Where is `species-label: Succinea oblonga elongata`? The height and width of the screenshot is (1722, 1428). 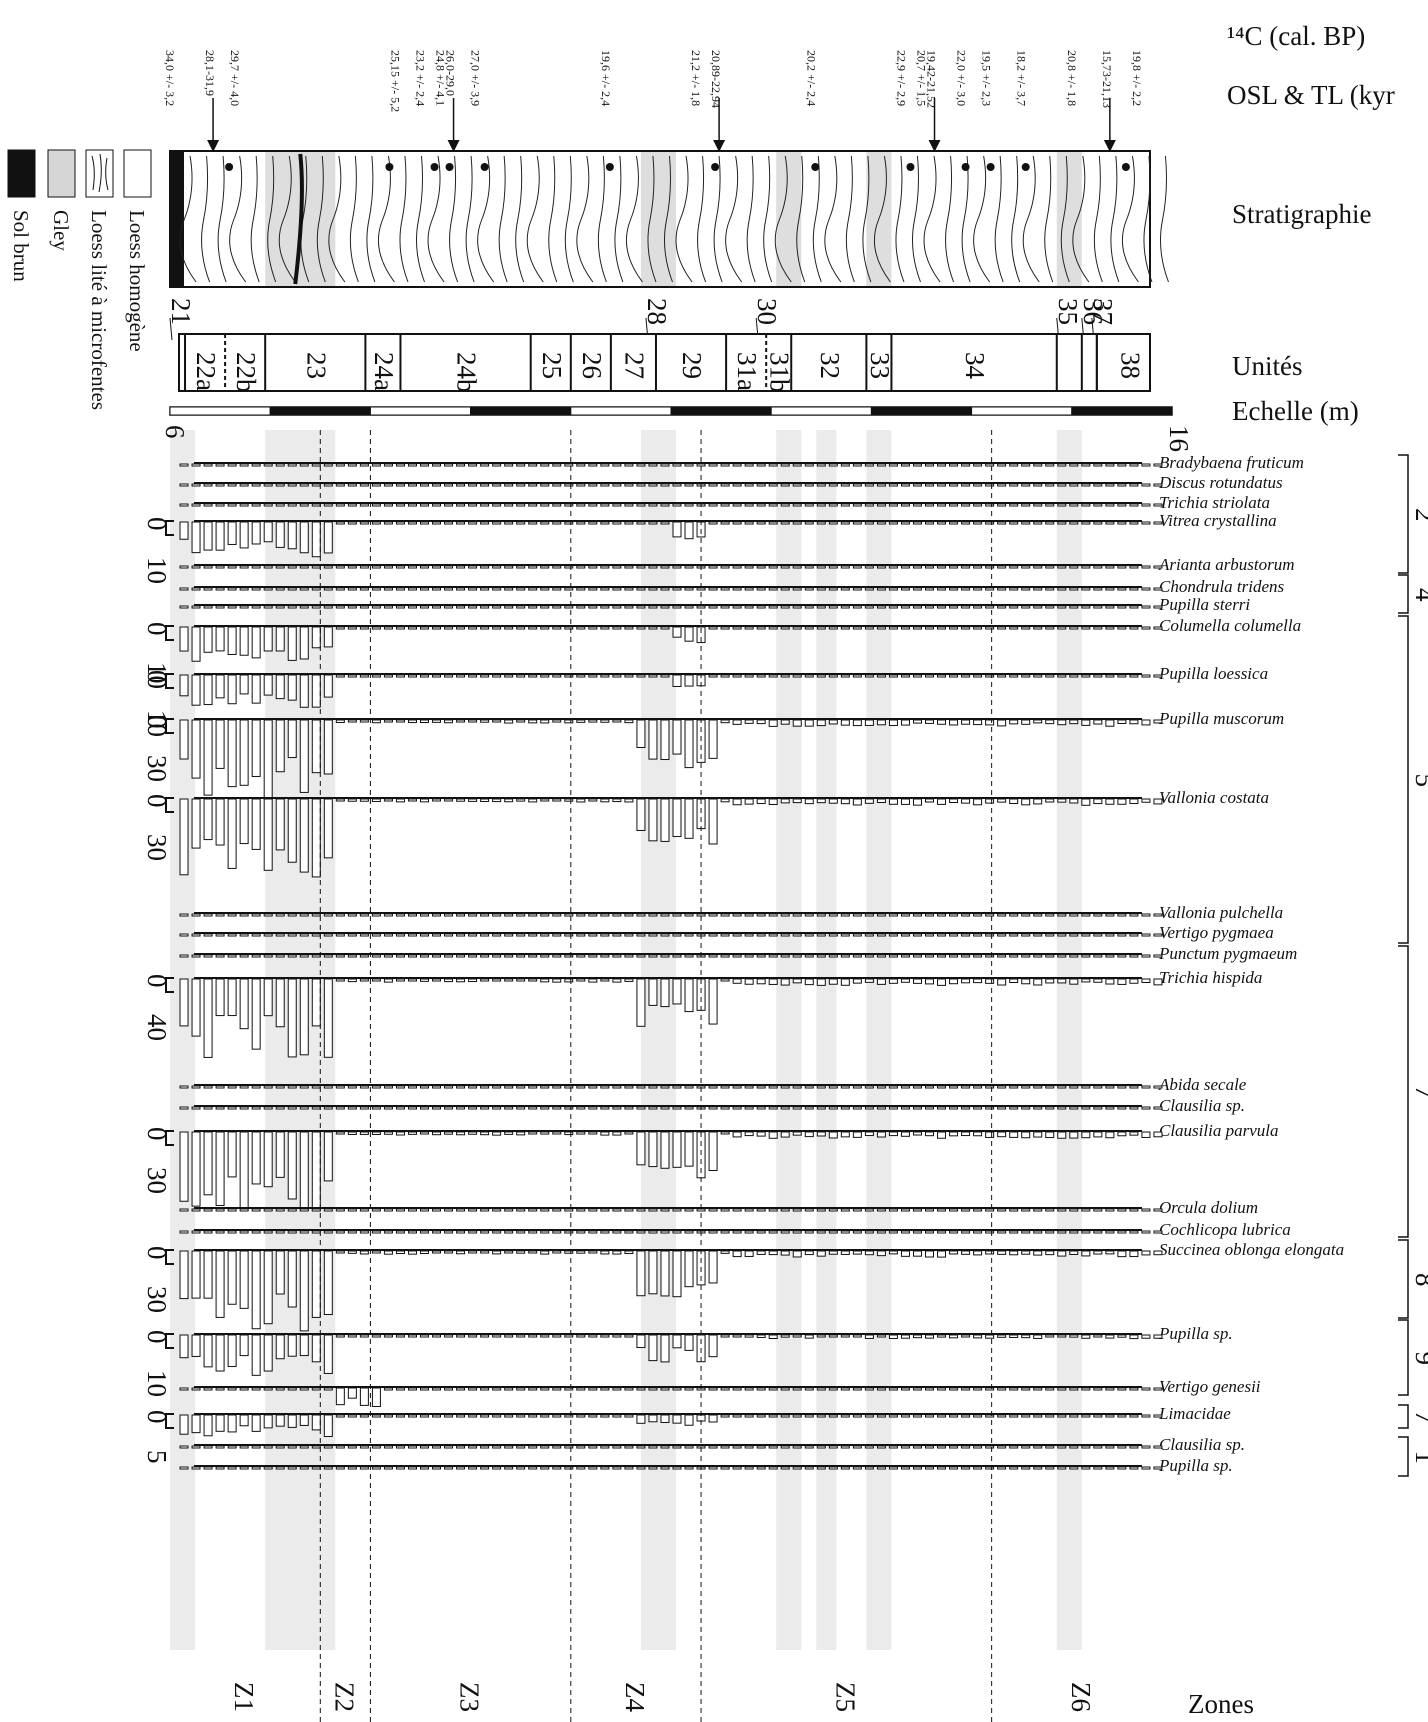
species-label: Succinea oblonga elongata is located at coordinates (1251, 1249).